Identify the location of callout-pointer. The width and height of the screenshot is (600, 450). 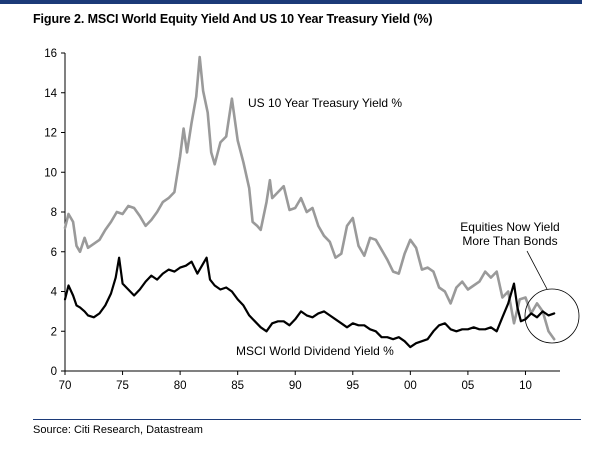
(537, 270).